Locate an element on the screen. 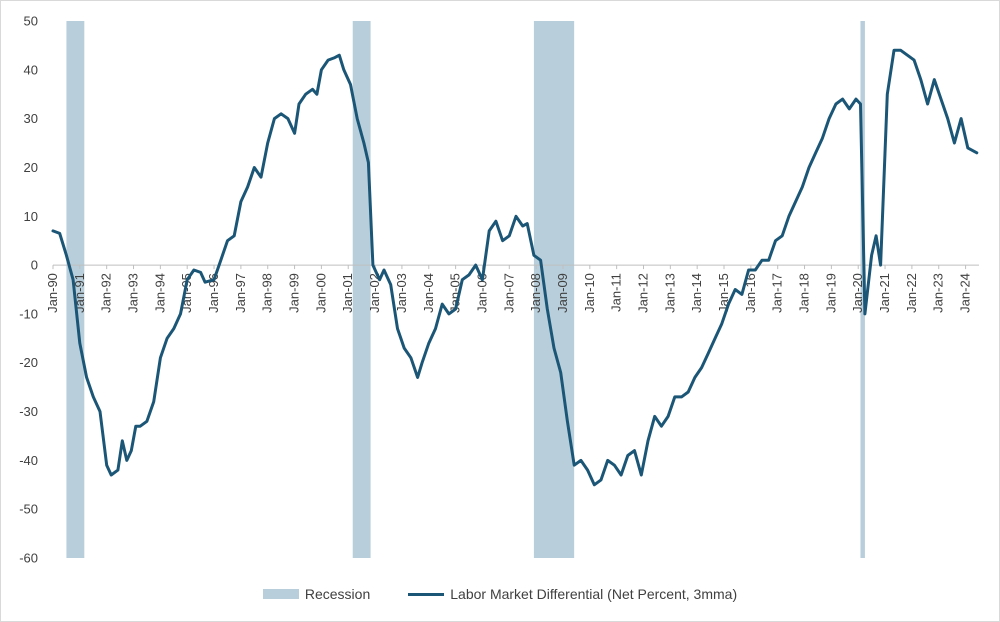  y-tick-label: 10 is located at coordinates (31, 216).